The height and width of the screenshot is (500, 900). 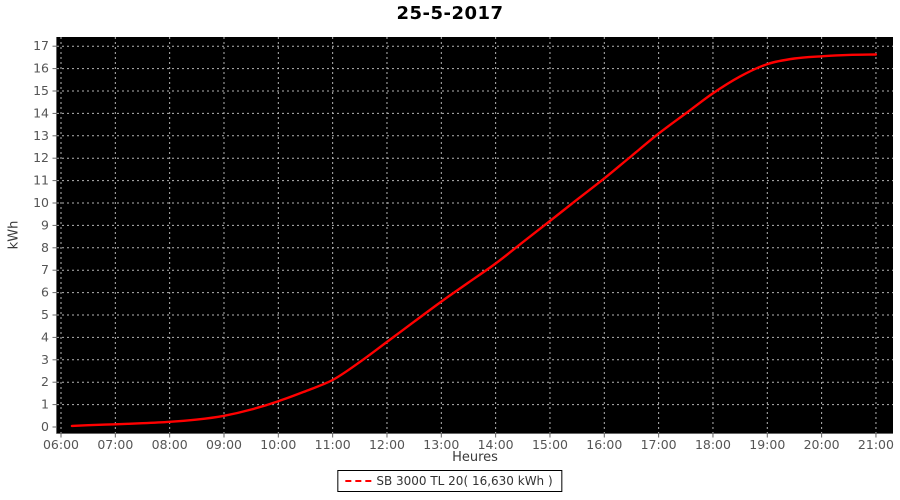 What do you see at coordinates (45, 381) in the screenshot?
I see `y-tick-label: 2` at bounding box center [45, 381].